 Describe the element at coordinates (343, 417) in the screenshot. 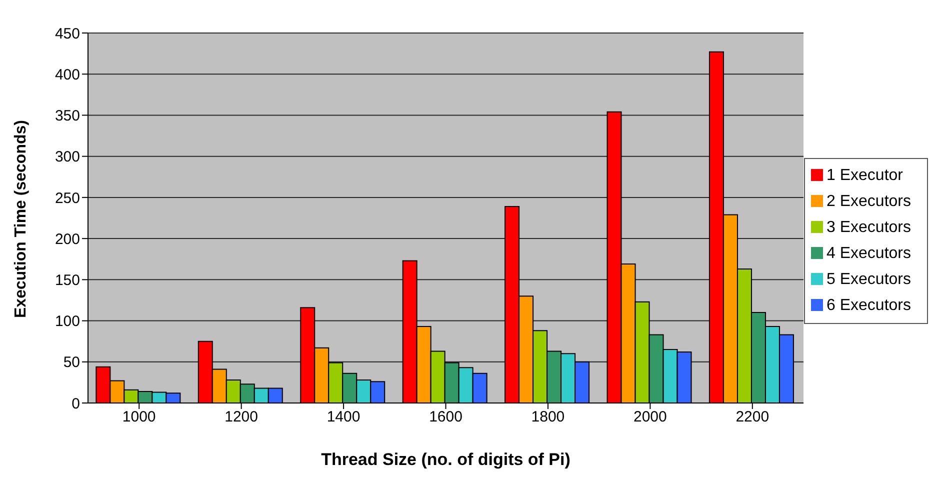

I see `x-tick-label: 1400` at that location.